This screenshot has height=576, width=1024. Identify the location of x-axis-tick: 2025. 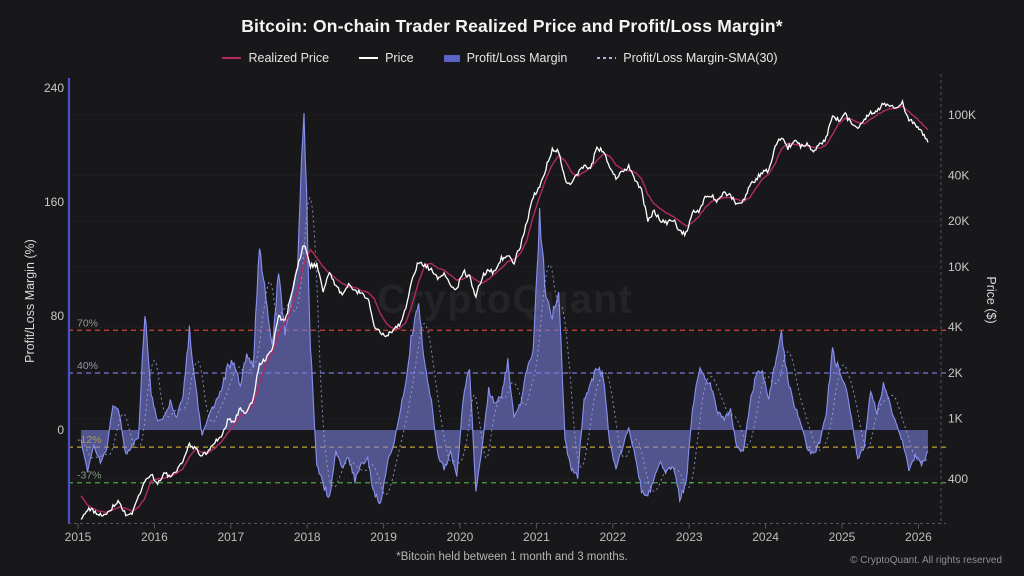
(842, 537).